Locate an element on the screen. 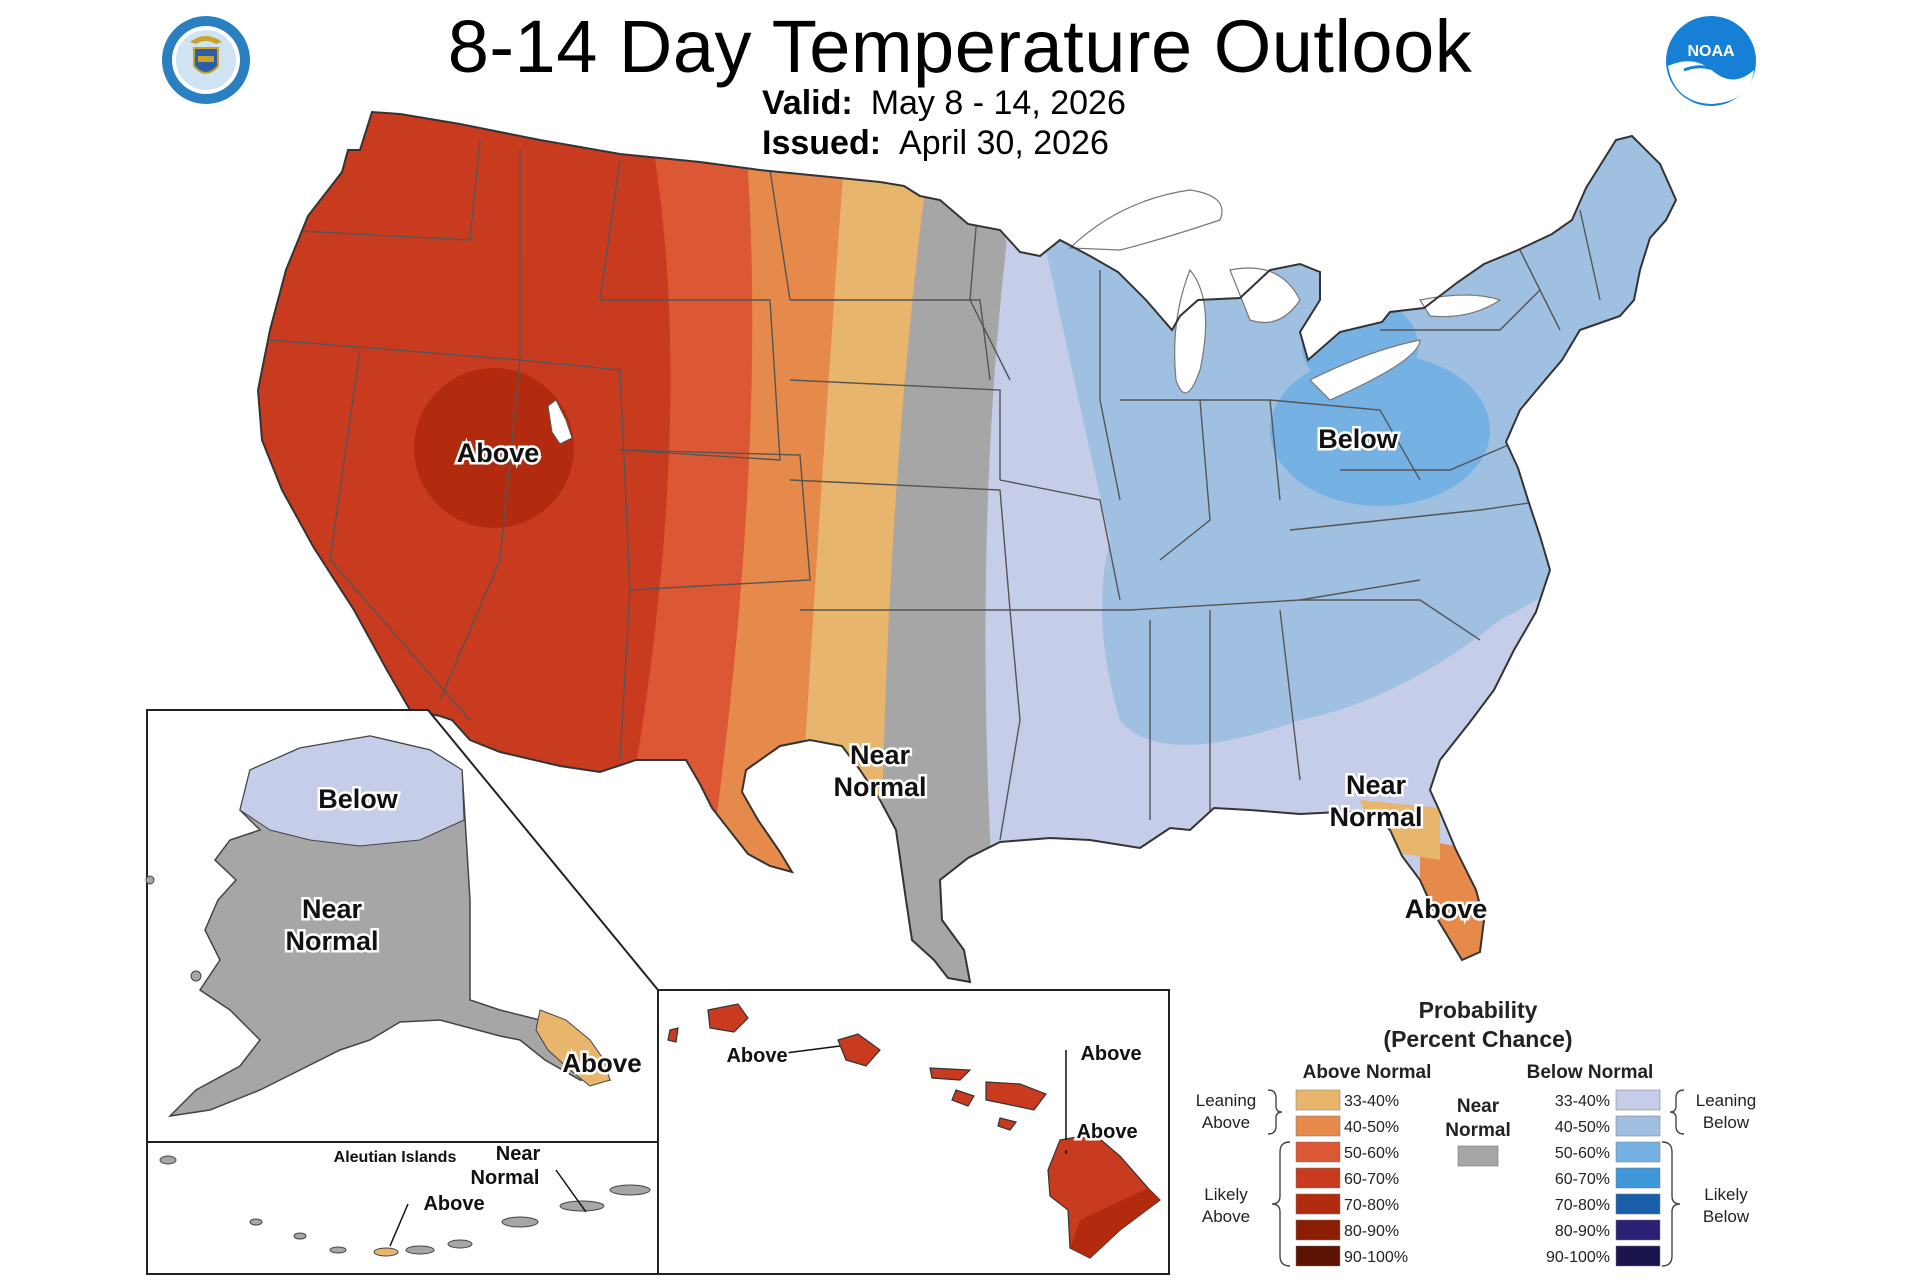 Image resolution: width=1920 pixels, height=1280 pixels. issued-date: April 30, 2026 is located at coordinates (1004, 143).